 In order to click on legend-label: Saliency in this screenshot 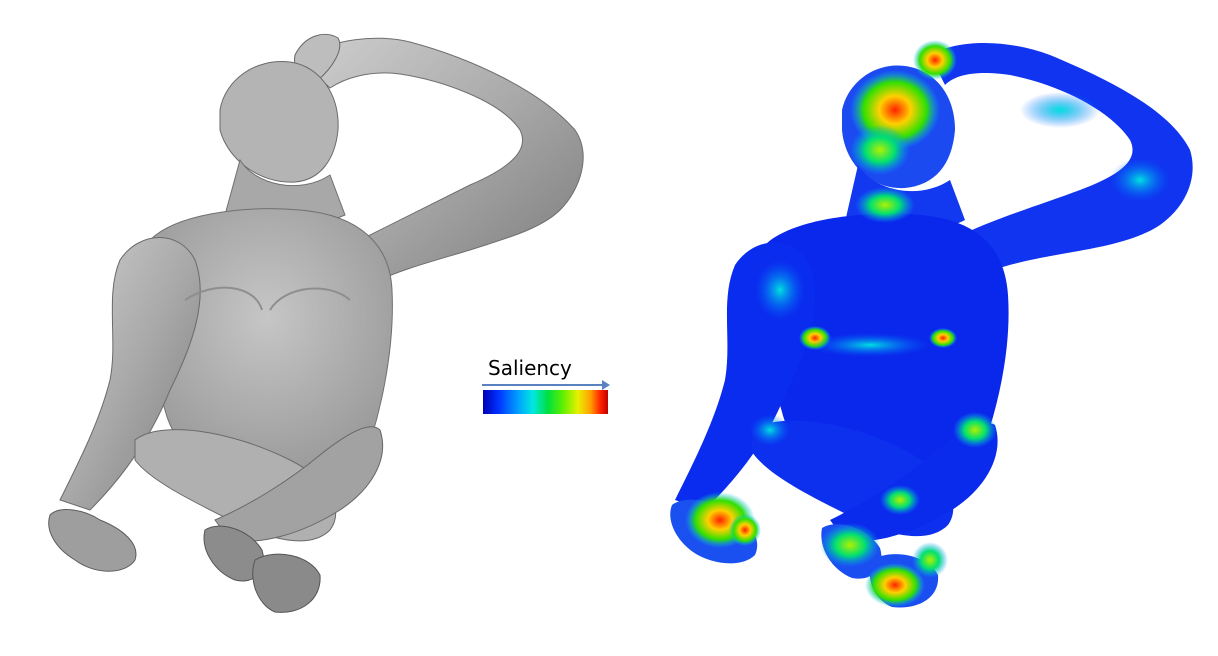, I will do `click(530, 368)`.